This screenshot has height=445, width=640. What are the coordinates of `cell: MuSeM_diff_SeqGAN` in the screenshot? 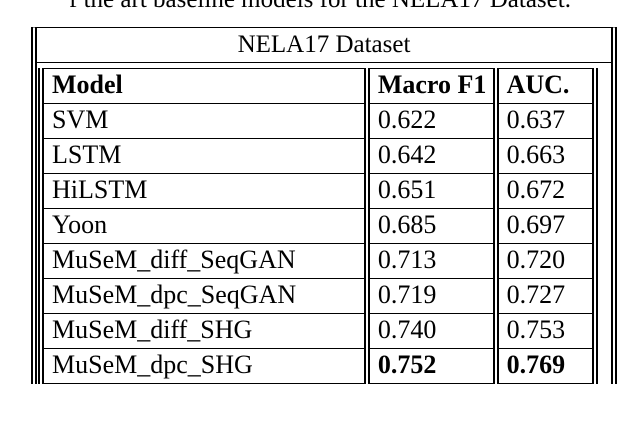 It's located at (204, 261).